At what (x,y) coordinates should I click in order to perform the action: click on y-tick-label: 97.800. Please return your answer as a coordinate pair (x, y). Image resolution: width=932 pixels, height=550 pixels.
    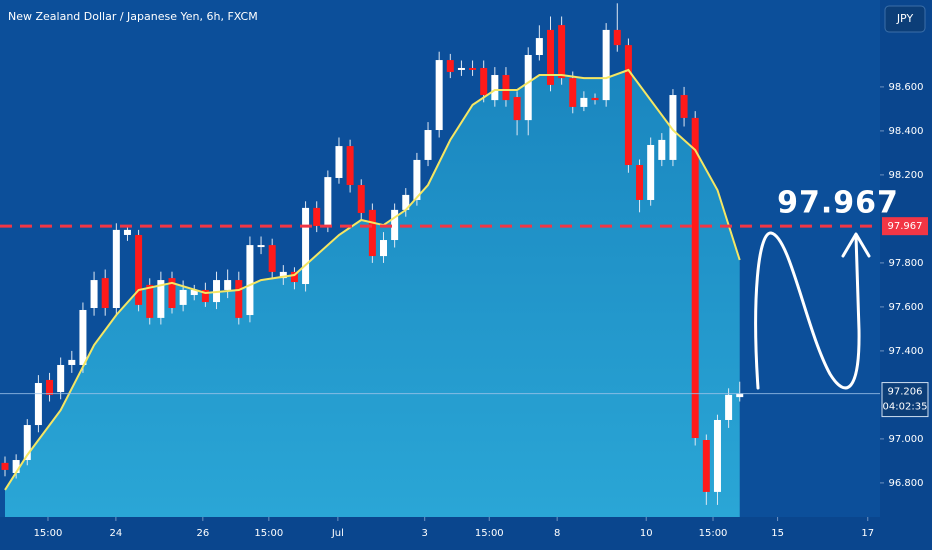
    Looking at the image, I should click on (906, 263).